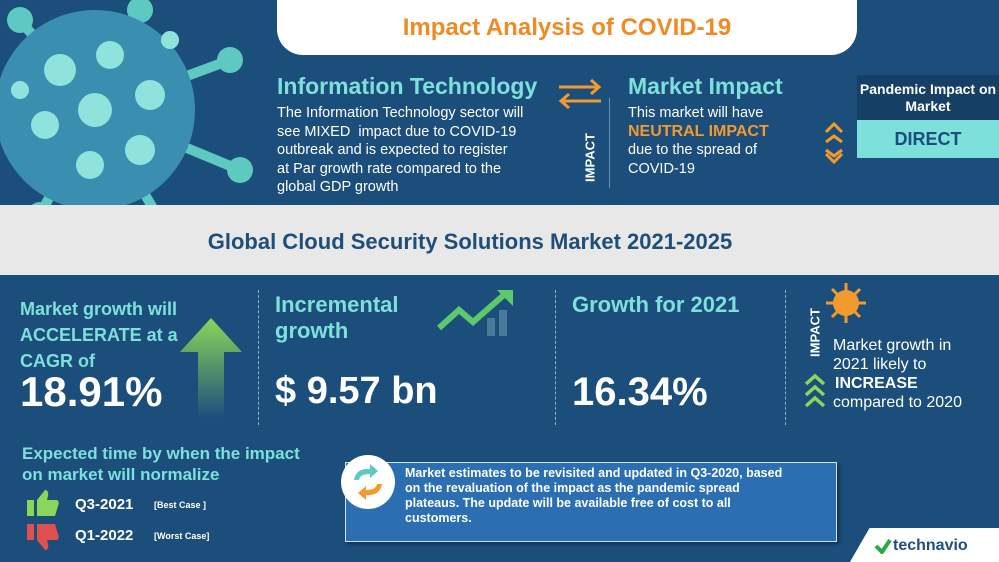  What do you see at coordinates (661, 168) in the screenshot?
I see `text-line: COVID-19` at bounding box center [661, 168].